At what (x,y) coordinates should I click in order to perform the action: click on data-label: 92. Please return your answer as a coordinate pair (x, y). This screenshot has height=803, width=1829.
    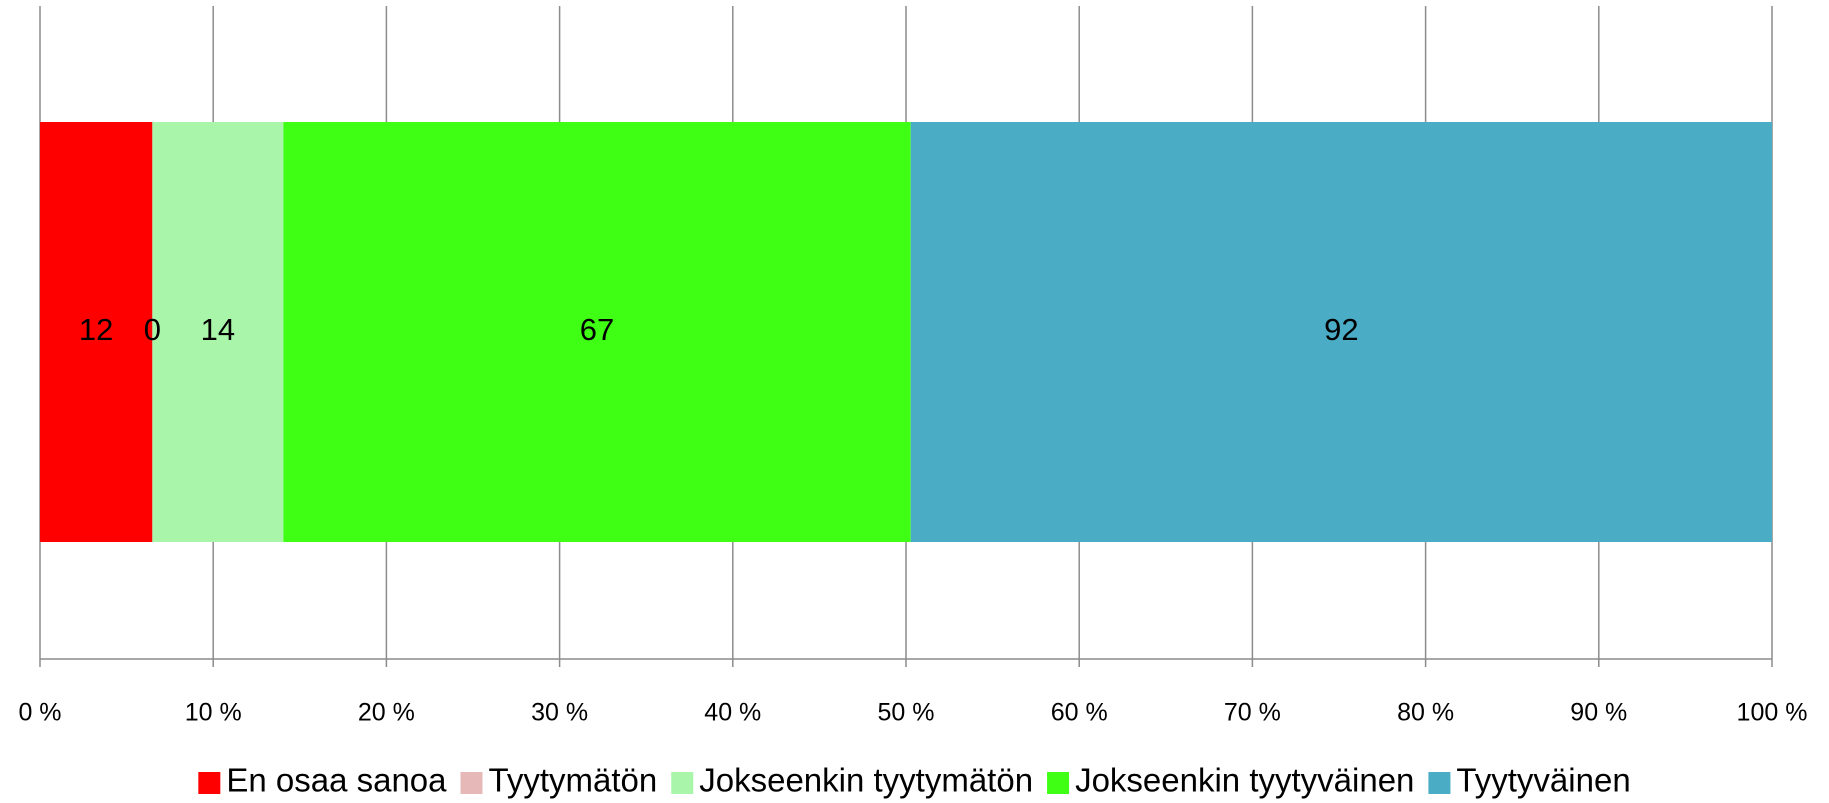
    Looking at the image, I should click on (1341, 329).